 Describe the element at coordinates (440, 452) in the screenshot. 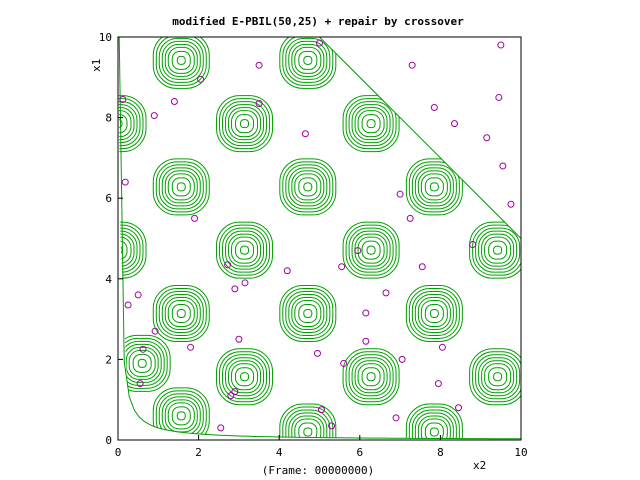

I see `x-tick-label: 8` at that location.